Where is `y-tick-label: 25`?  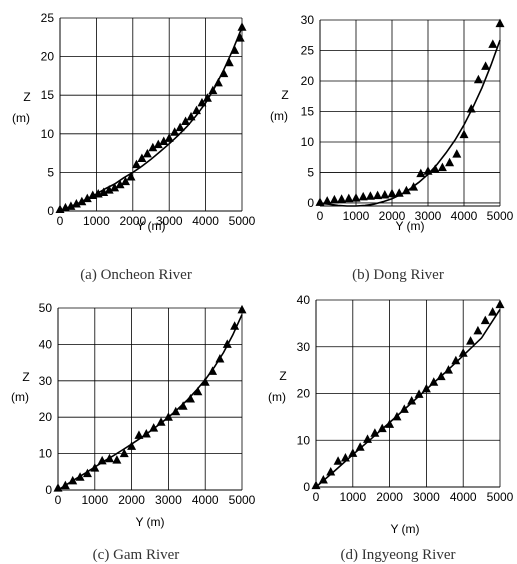
y-tick-label: 25 is located at coordinates (308, 50).